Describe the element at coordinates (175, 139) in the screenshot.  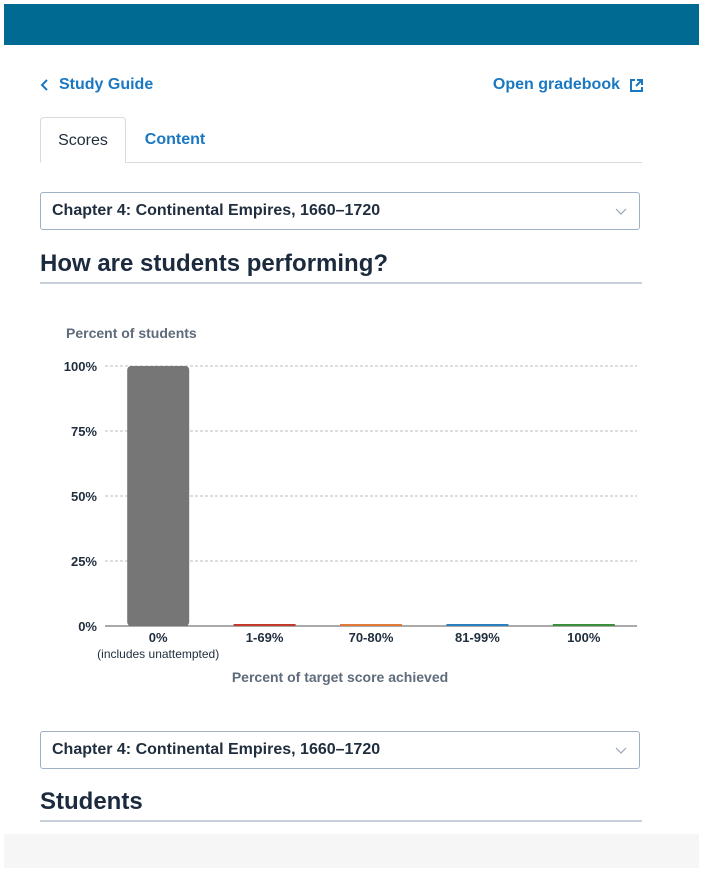
I see `tab-content: Content` at that location.